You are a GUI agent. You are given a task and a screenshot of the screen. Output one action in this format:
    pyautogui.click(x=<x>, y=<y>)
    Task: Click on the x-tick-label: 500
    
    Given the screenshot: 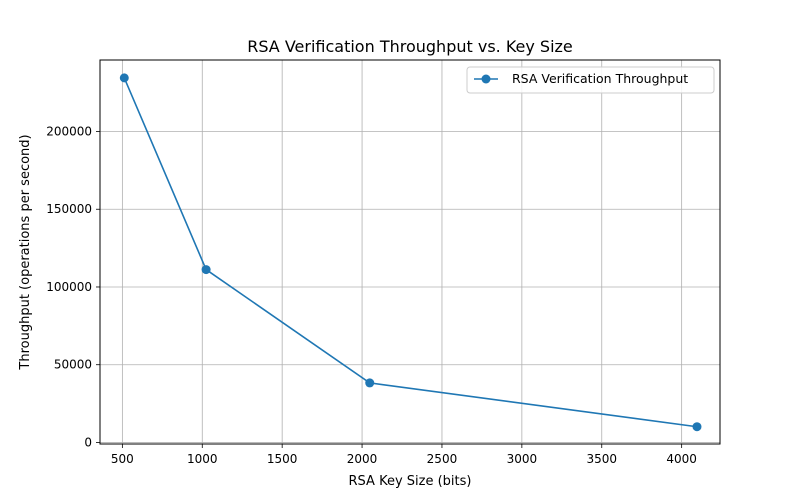 What is the action you would take?
    pyautogui.click(x=122, y=459)
    